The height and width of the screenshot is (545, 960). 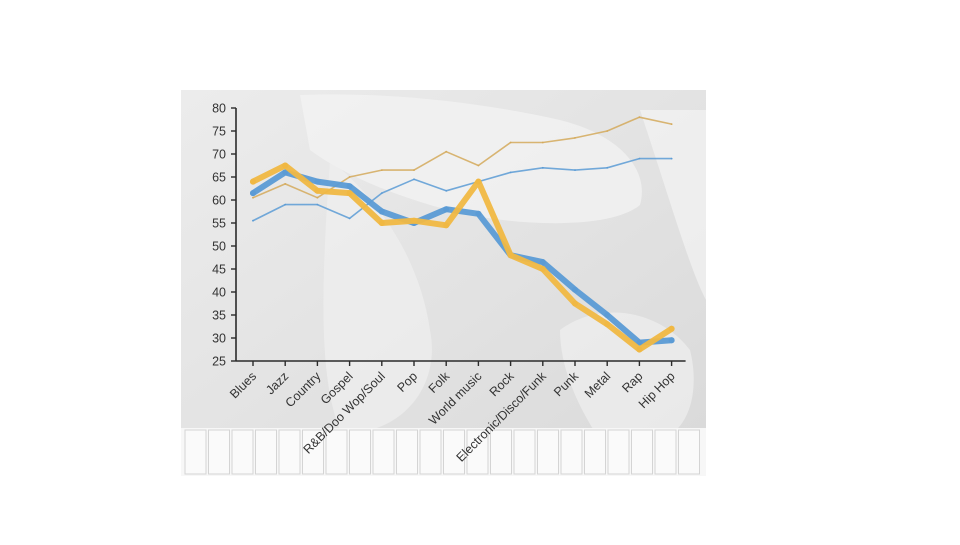 What do you see at coordinates (219, 155) in the screenshot?
I see `y-tick-label: 70` at bounding box center [219, 155].